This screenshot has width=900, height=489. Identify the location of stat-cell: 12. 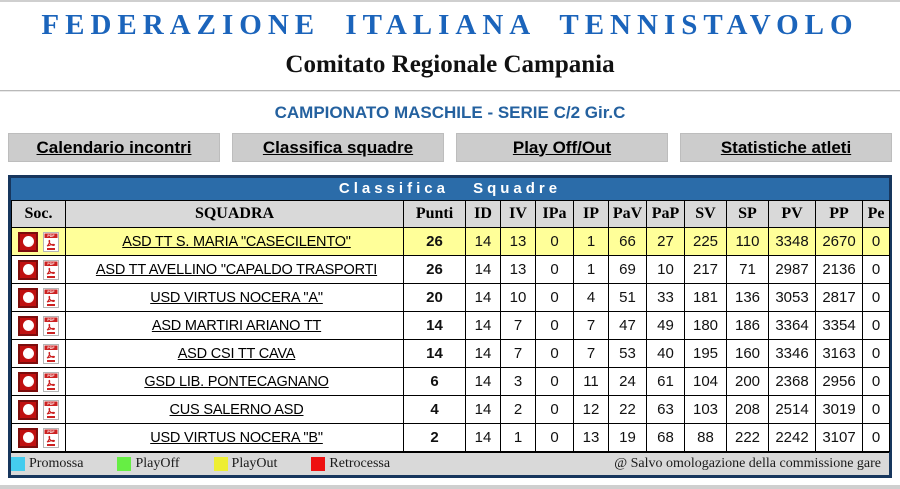
(591, 409).